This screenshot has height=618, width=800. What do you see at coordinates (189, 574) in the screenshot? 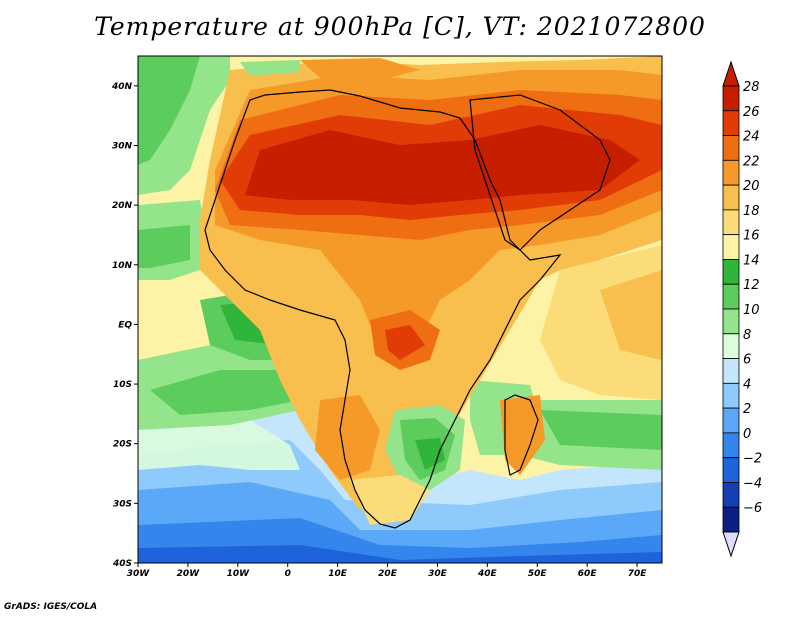
I see `lon-tick-label: 20W` at bounding box center [189, 574].